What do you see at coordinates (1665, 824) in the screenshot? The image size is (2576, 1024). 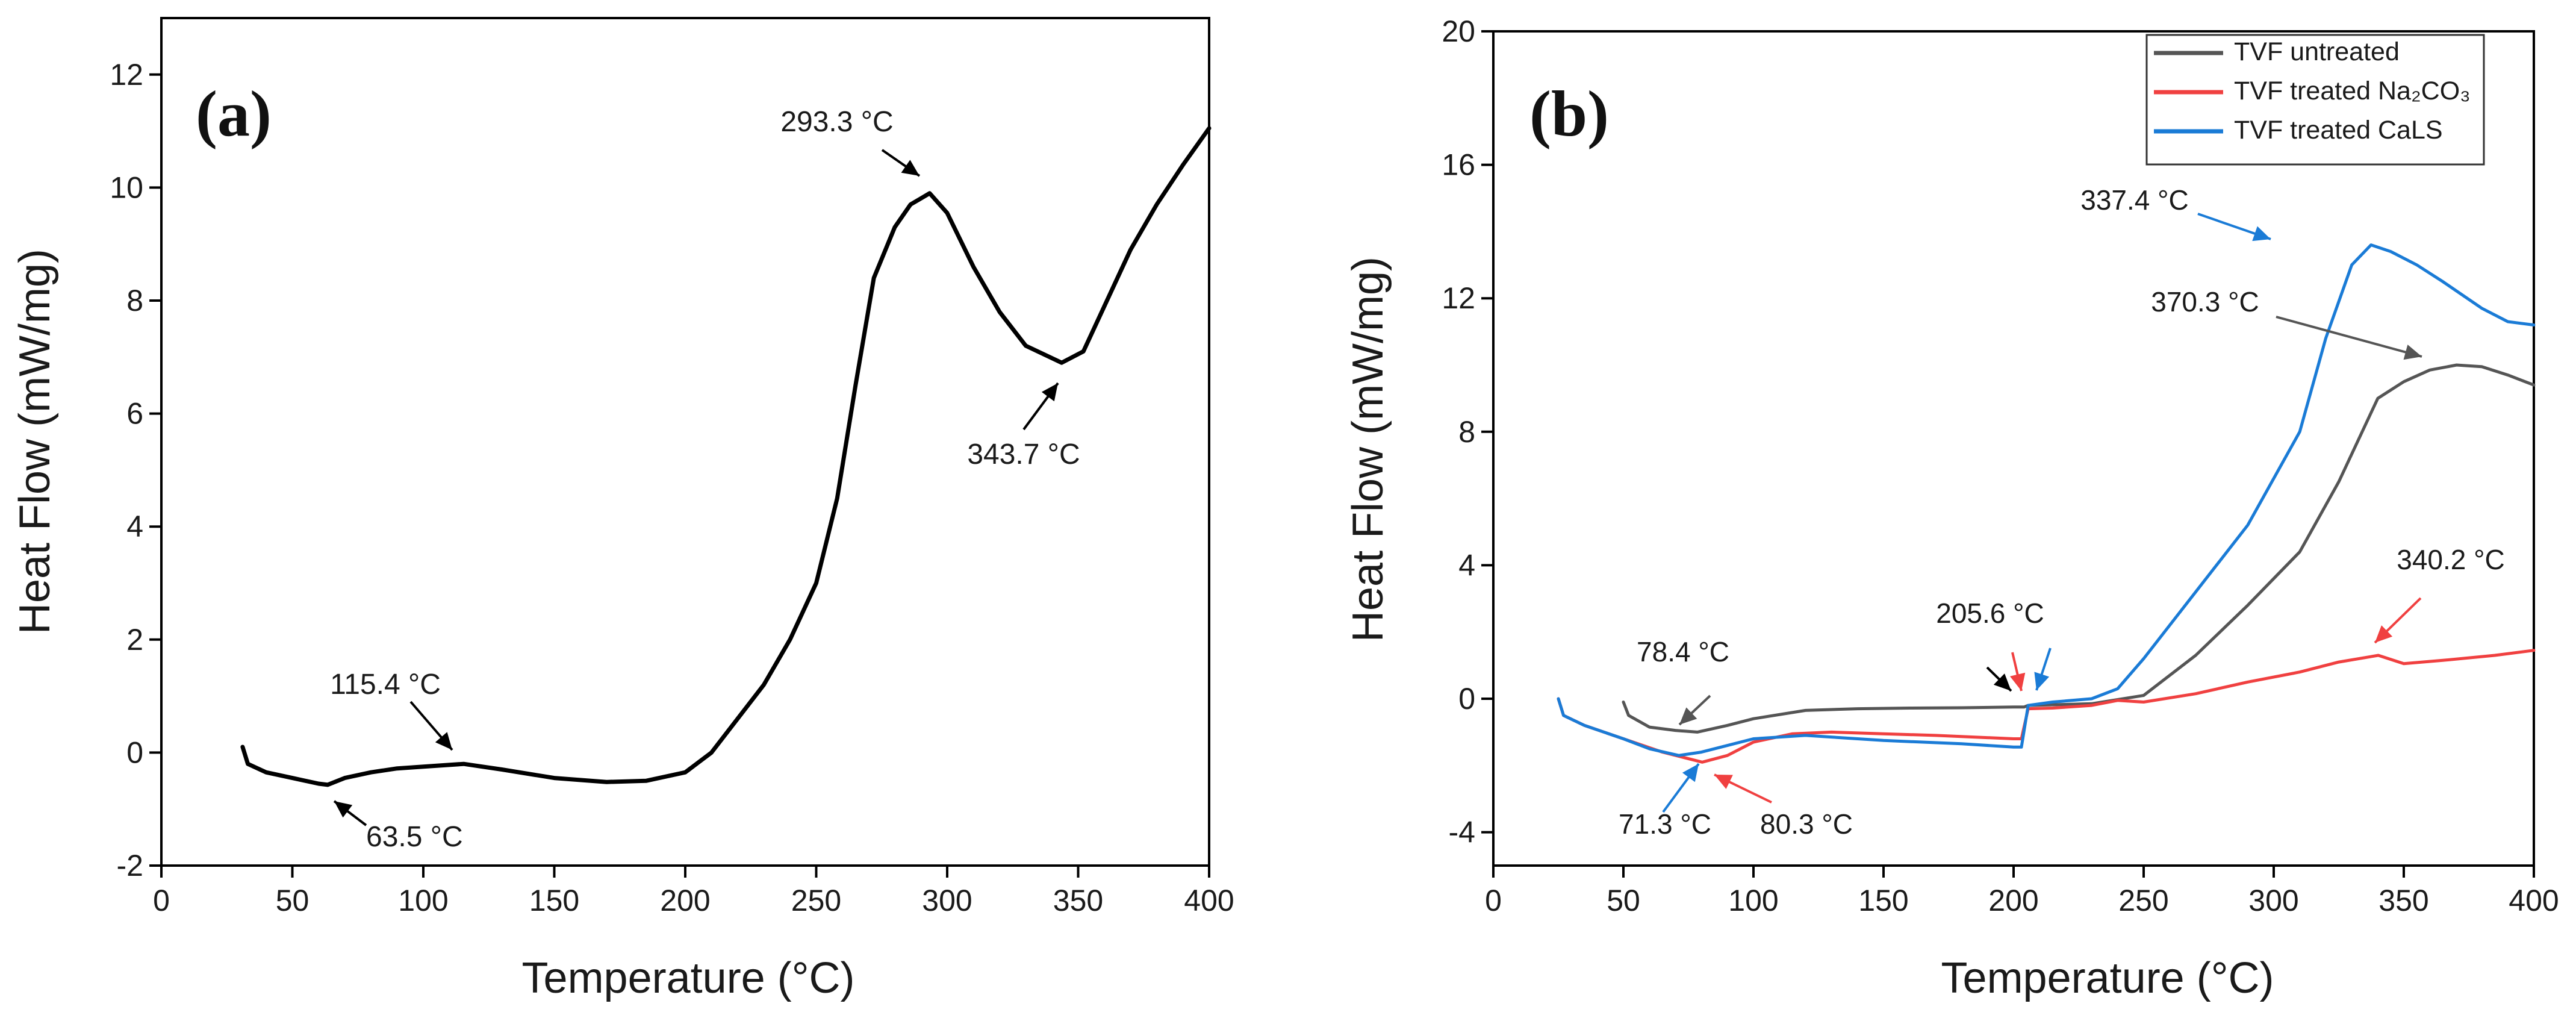 I see `peak-annotation: 71.3 °C` at bounding box center [1665, 824].